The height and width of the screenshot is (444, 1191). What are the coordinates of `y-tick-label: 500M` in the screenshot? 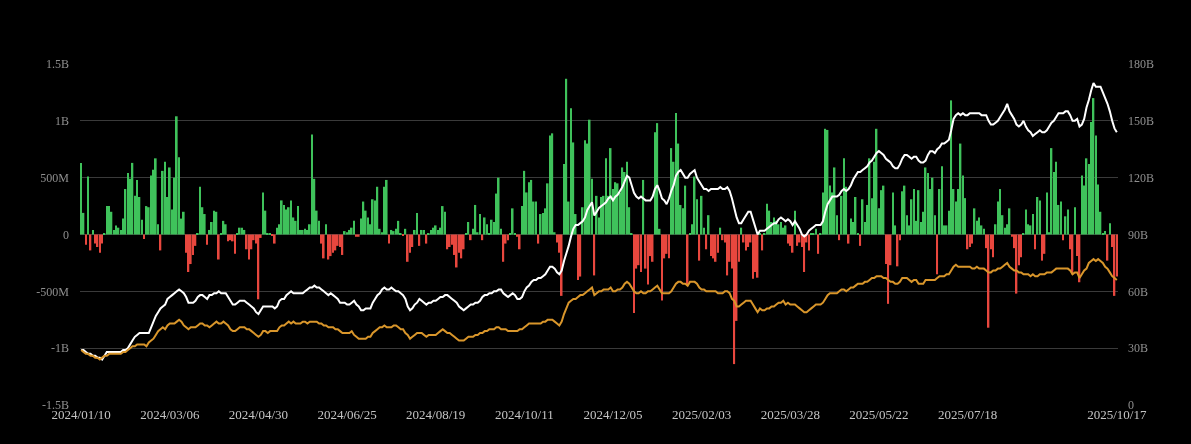 It's located at (55, 177).